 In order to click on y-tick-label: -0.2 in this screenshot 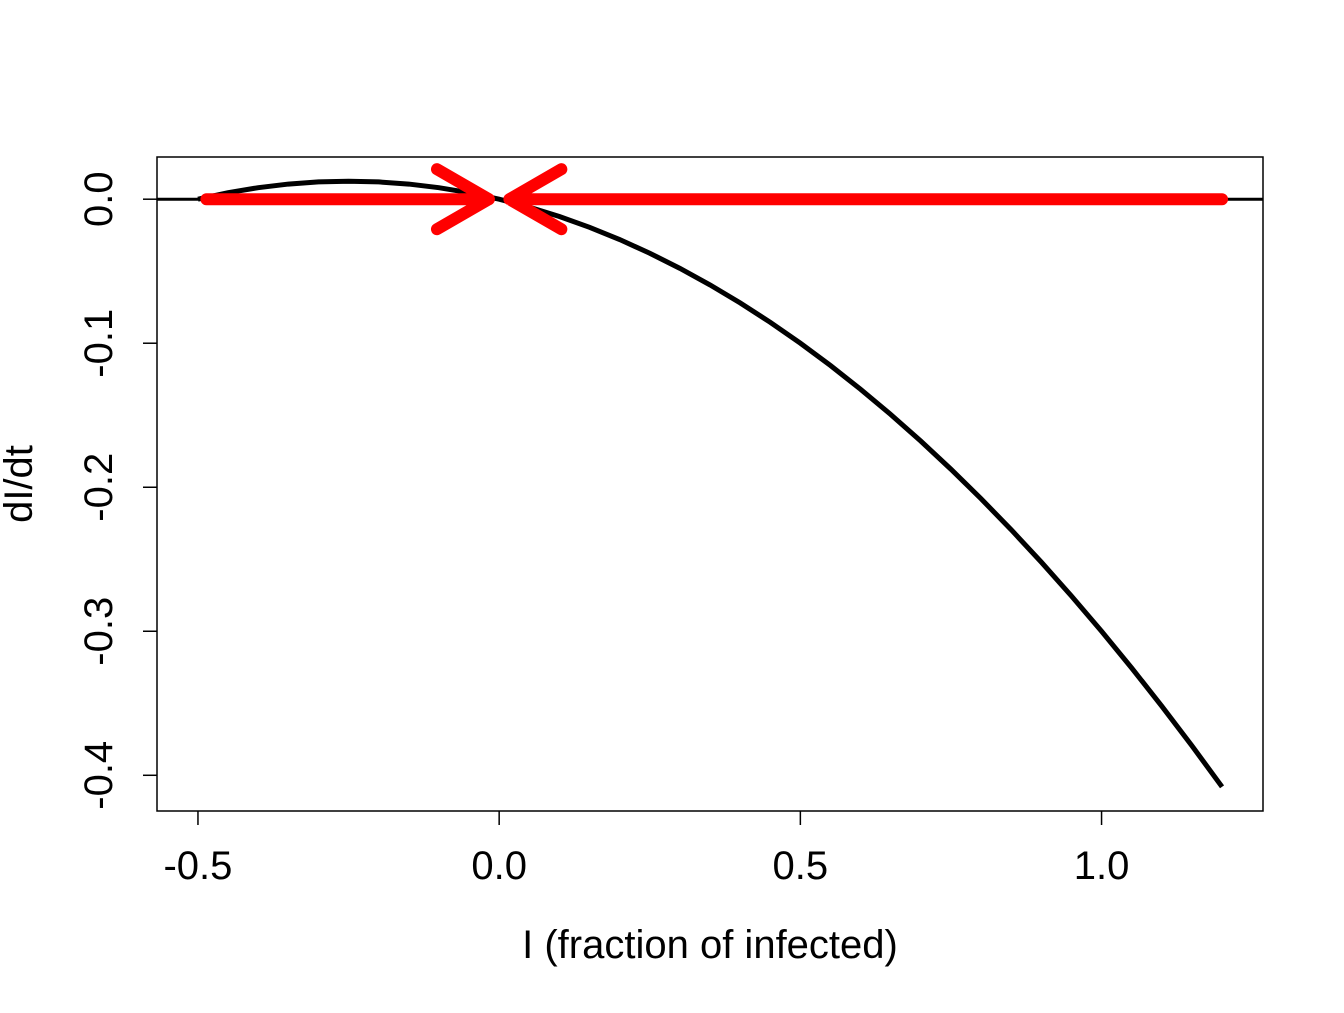, I will do `click(99, 487)`.